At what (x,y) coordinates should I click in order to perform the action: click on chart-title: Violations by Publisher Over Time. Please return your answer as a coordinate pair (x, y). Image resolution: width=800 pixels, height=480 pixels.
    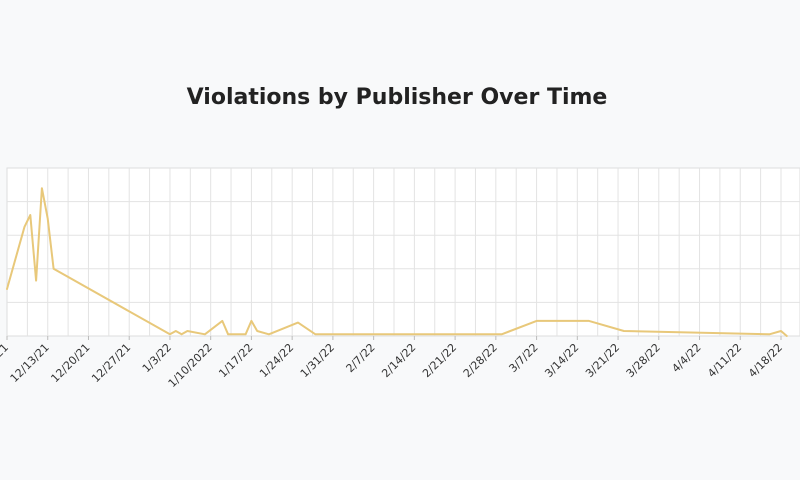
    Looking at the image, I should click on (397, 97).